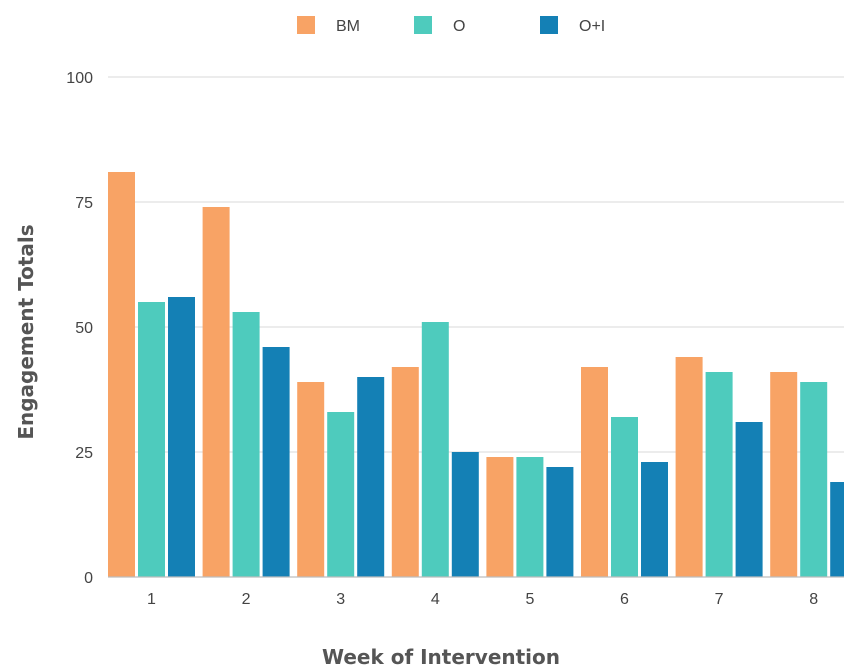  I want to click on x-tick-label: 7, so click(719, 599).